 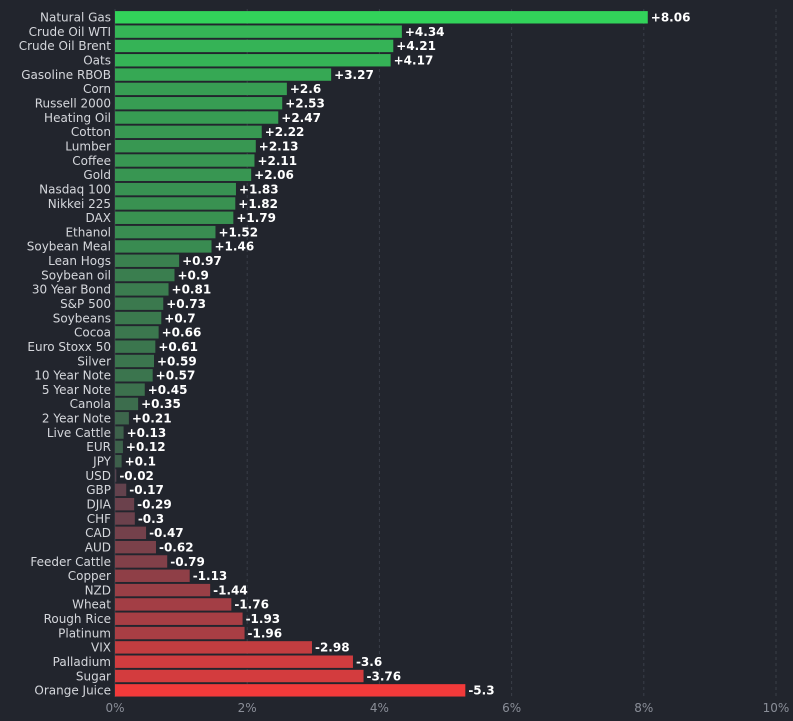 What do you see at coordinates (251, 605) in the screenshot?
I see `value-label: -1.76` at bounding box center [251, 605].